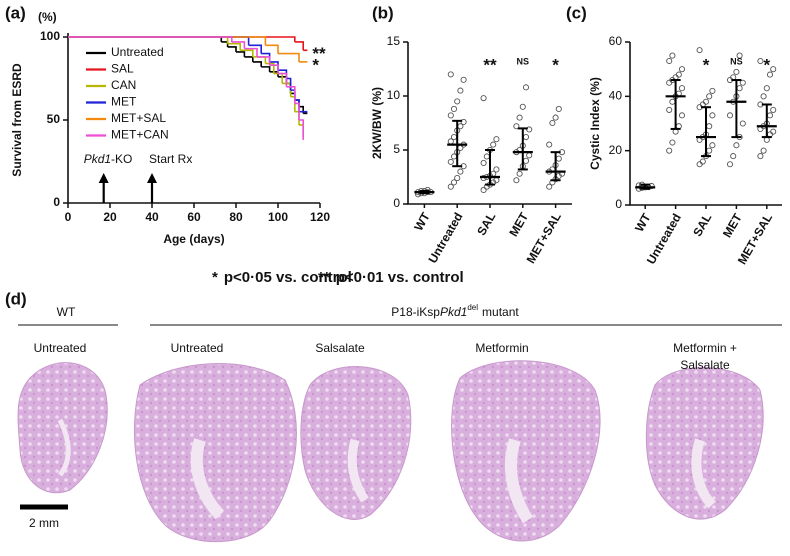  Describe the element at coordinates (215, 453) in the screenshot. I see `kidney-untreated` at that location.